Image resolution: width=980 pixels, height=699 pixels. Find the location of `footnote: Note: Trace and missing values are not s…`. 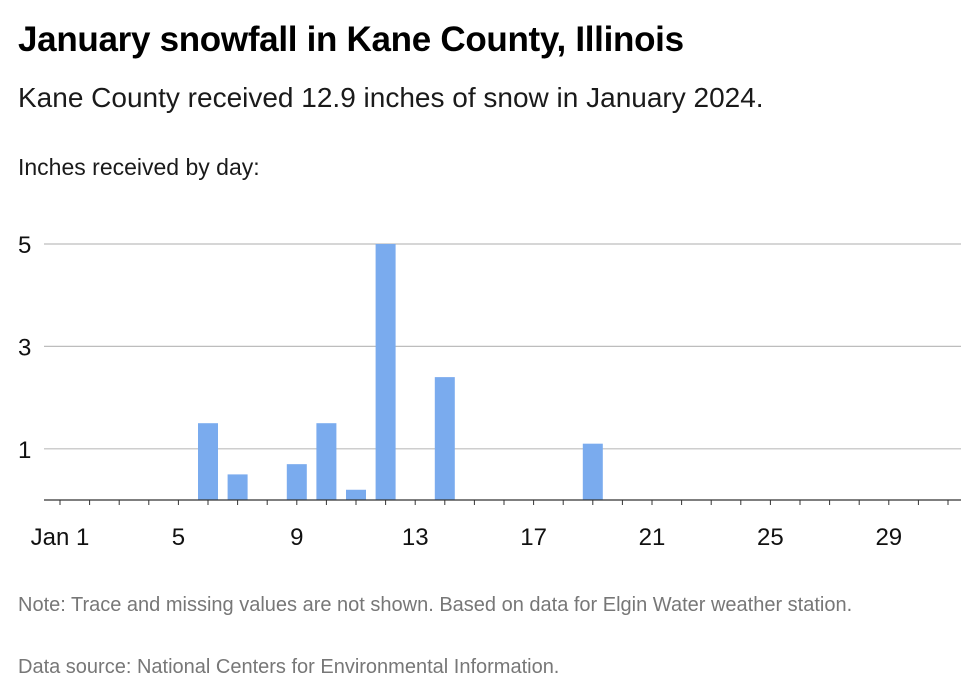

footnote: Note: Trace and missing values are not s… is located at coordinates (435, 605).